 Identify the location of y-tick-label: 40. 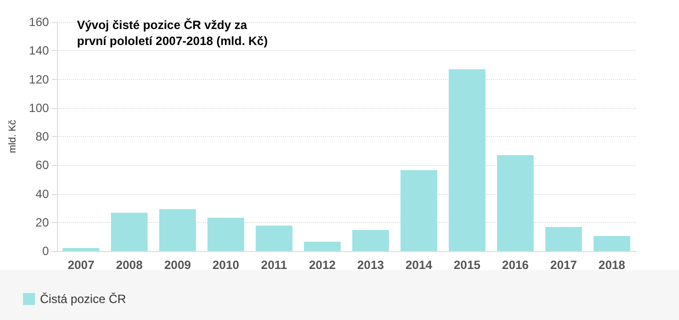
(43, 193).